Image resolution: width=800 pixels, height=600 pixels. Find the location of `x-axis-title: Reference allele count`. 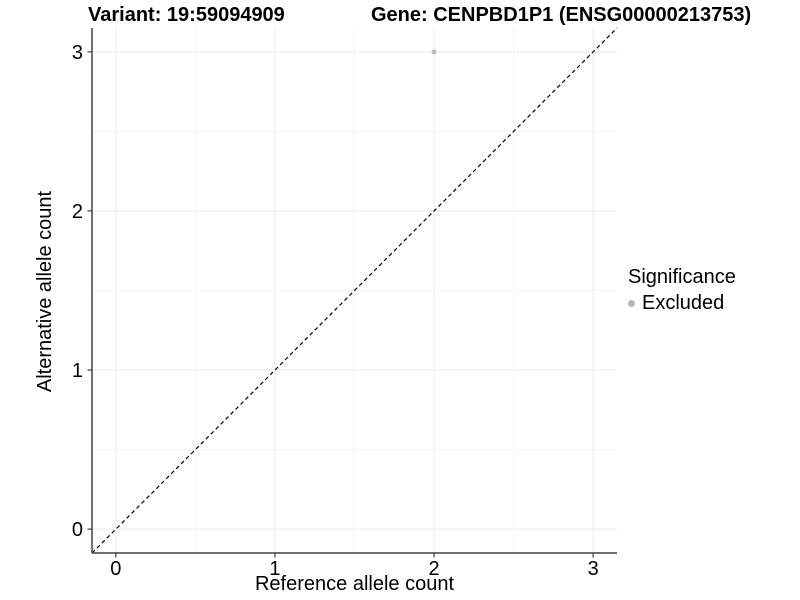

x-axis-title: Reference allele count is located at coordinates (354, 584).